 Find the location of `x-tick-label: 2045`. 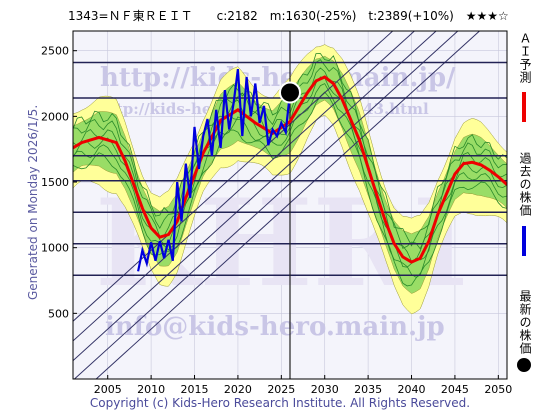

x-tick-label: 2045 is located at coordinates (455, 389).